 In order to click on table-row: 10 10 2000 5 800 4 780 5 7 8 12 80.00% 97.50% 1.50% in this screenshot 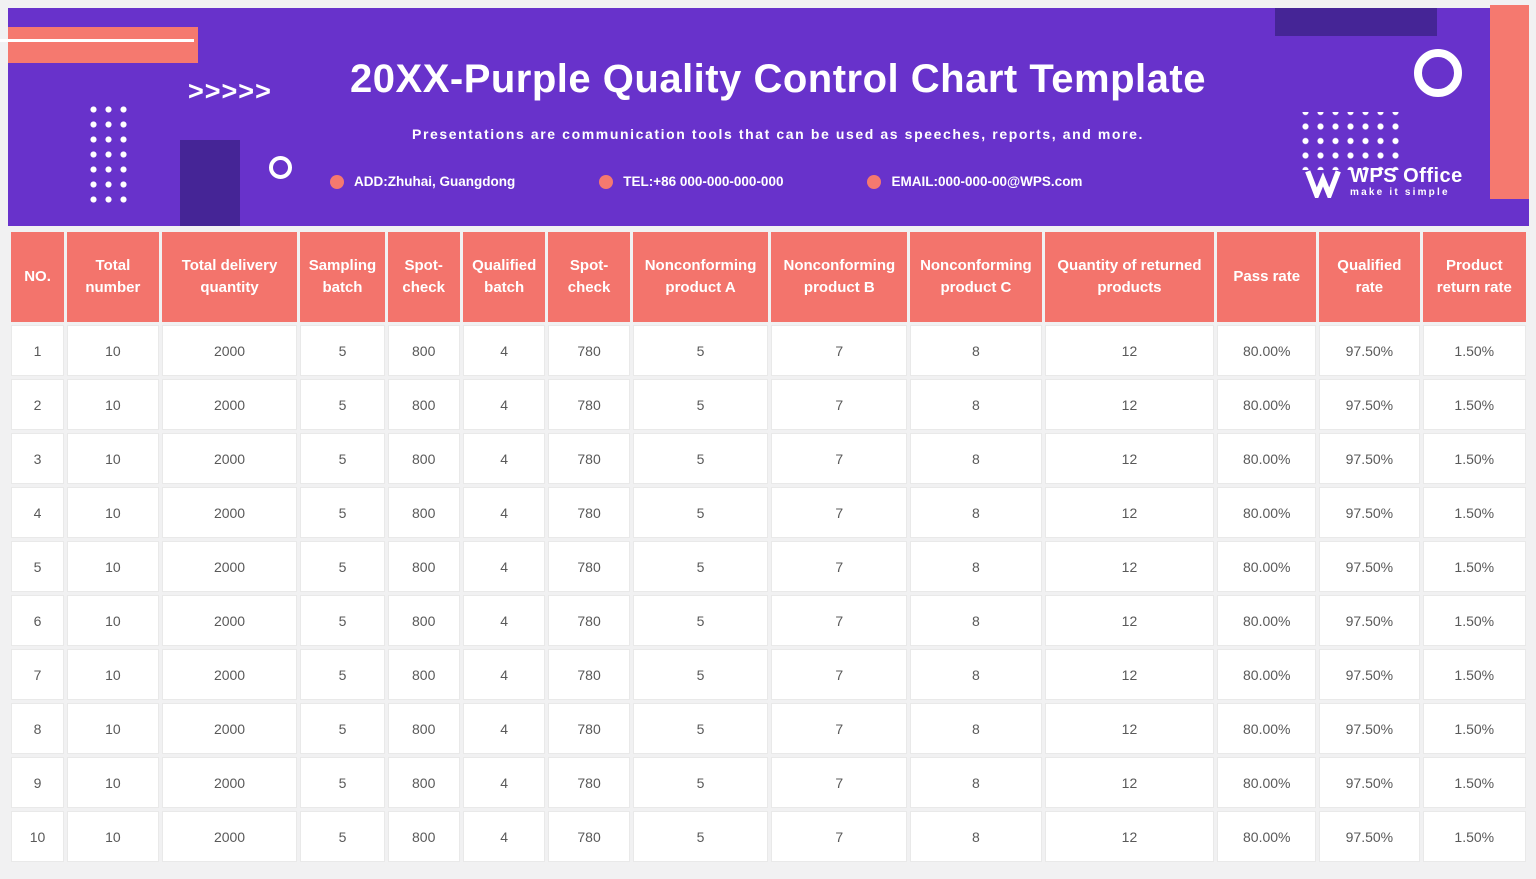, I will do `click(768, 836)`.